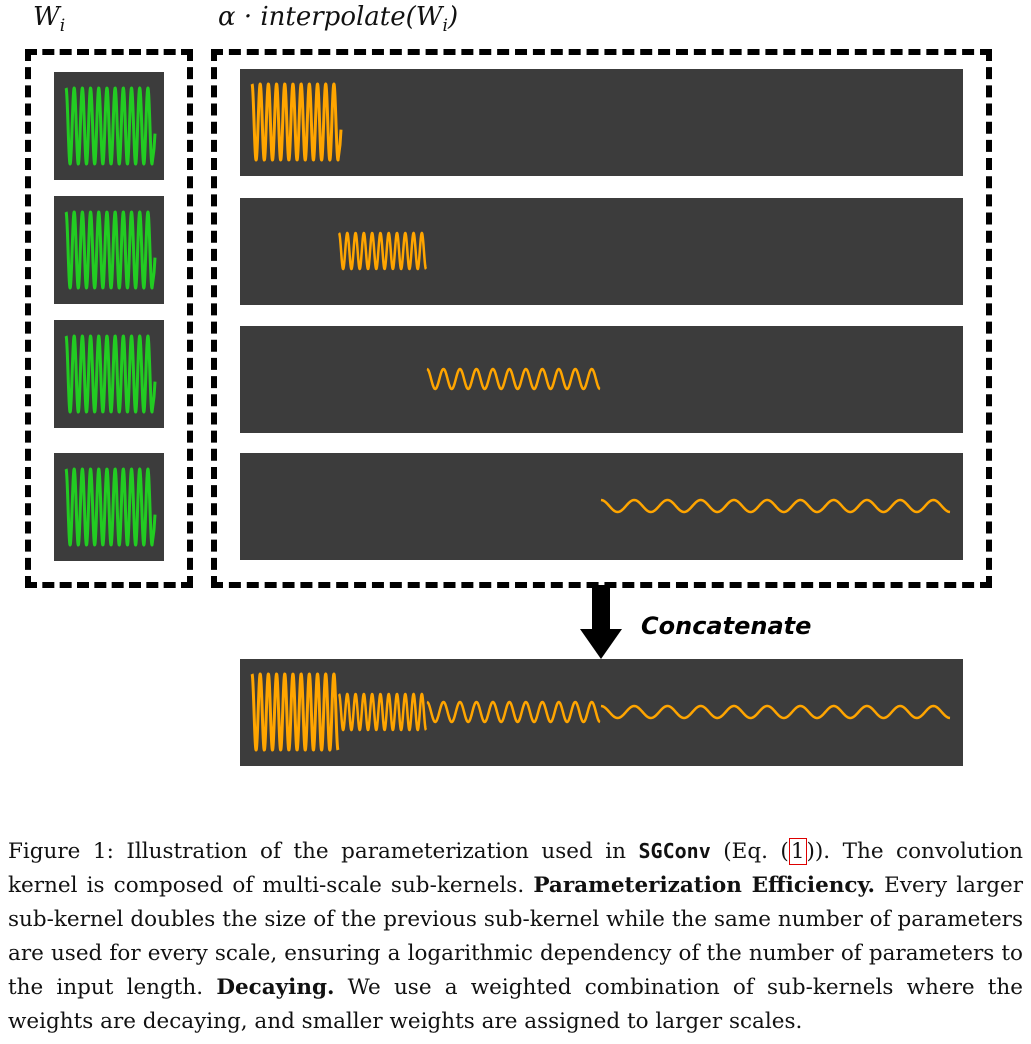 The width and height of the screenshot is (1031, 1044). Describe the element at coordinates (46, 17) in the screenshot. I see `wi-label-main: W` at that location.